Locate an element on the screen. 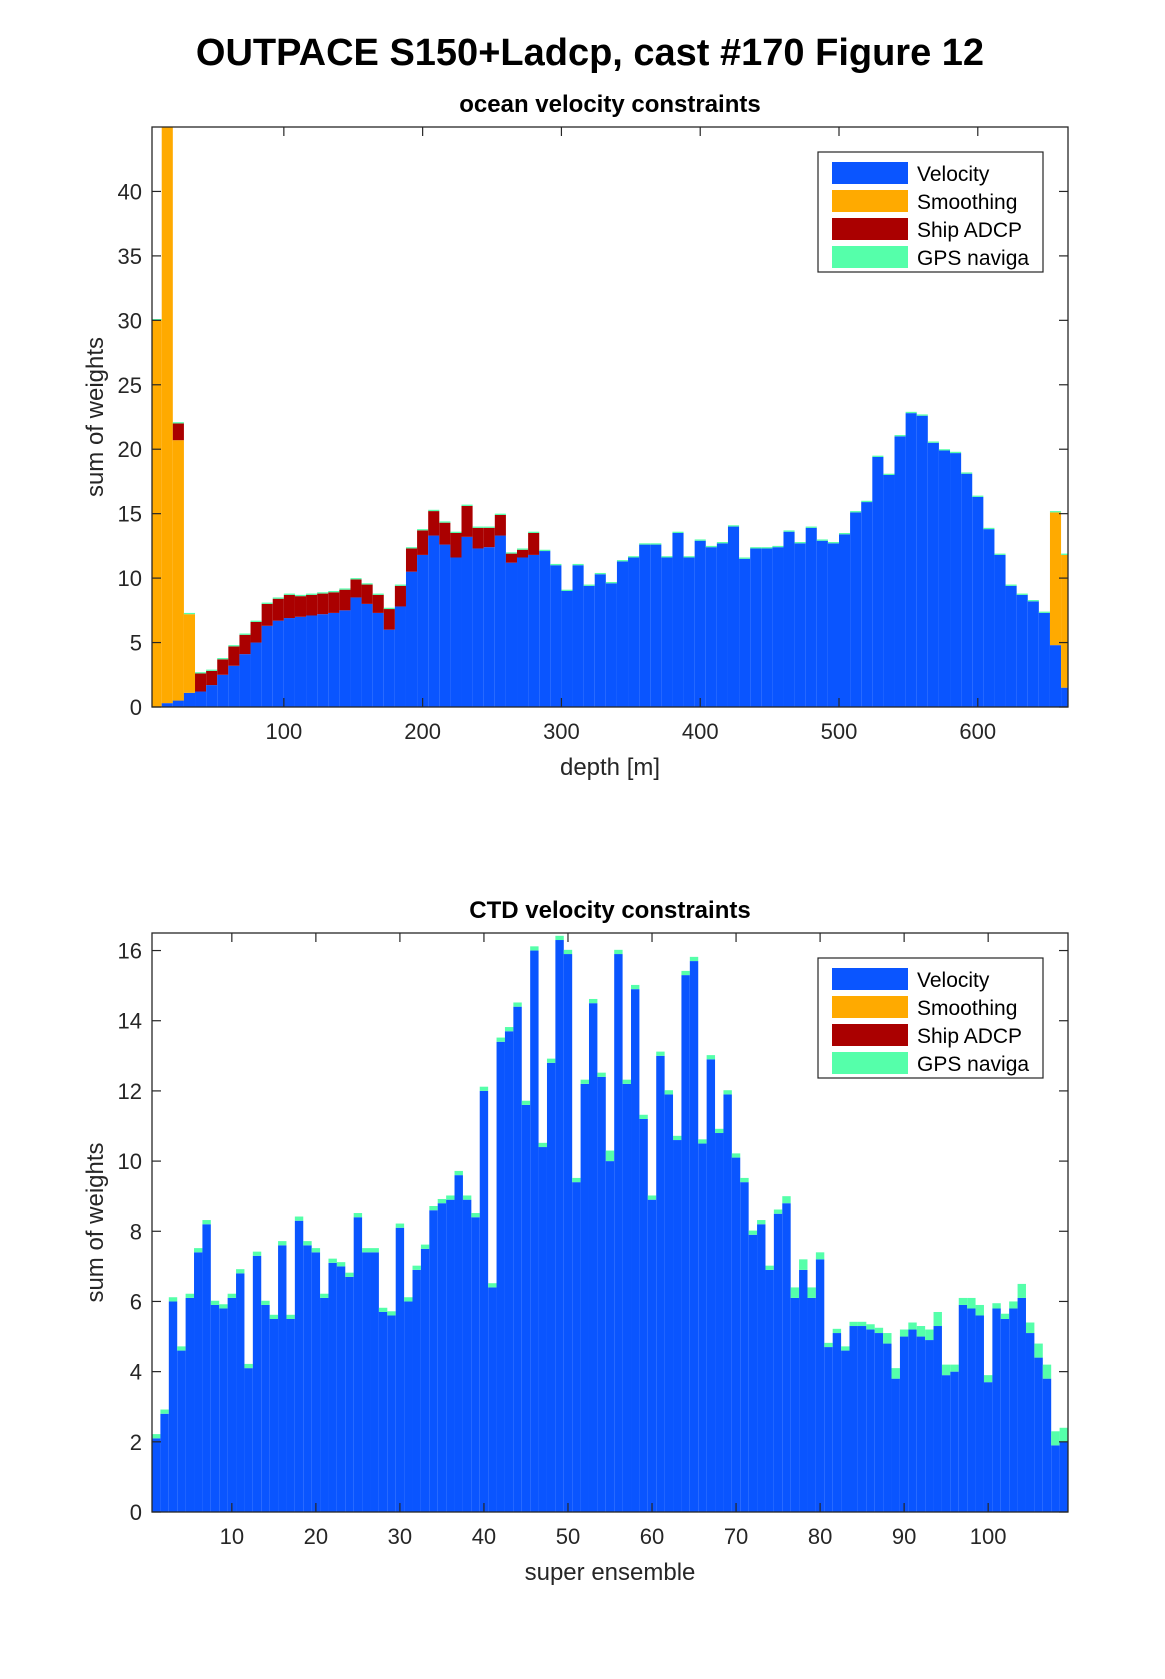  y-tick-label: 4 is located at coordinates (136, 1372).